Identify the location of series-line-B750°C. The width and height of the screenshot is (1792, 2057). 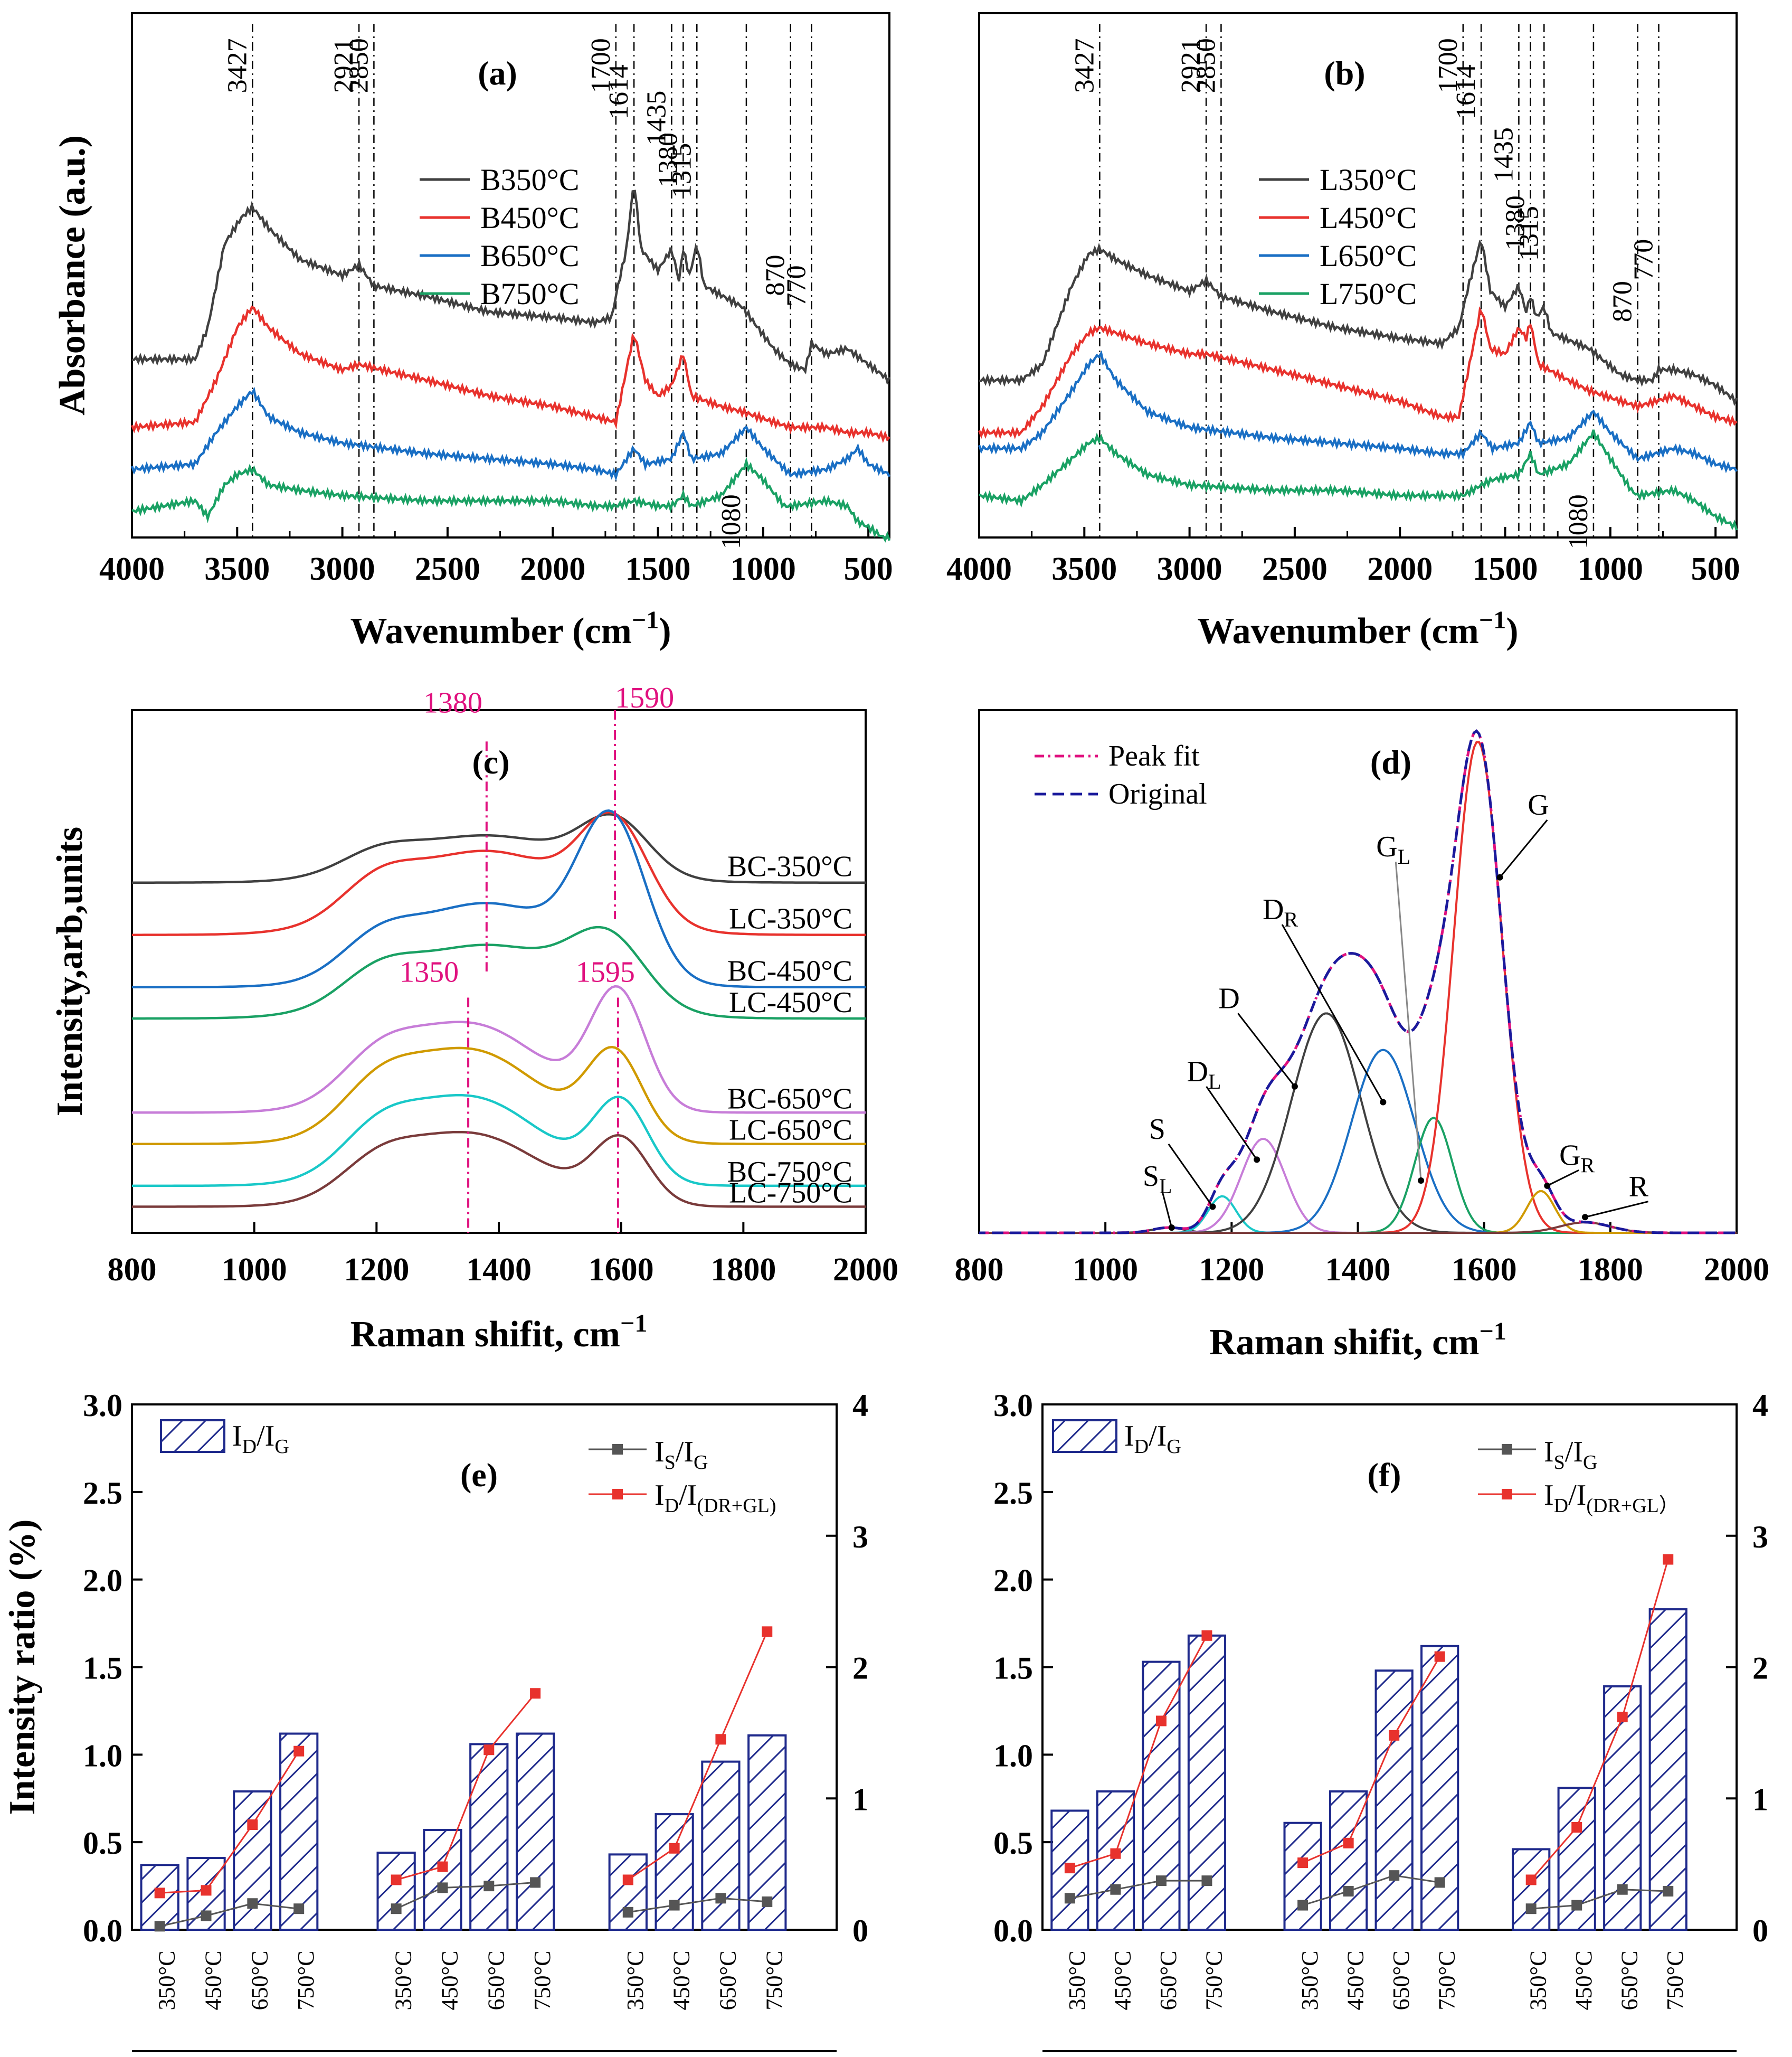
(511, 500).